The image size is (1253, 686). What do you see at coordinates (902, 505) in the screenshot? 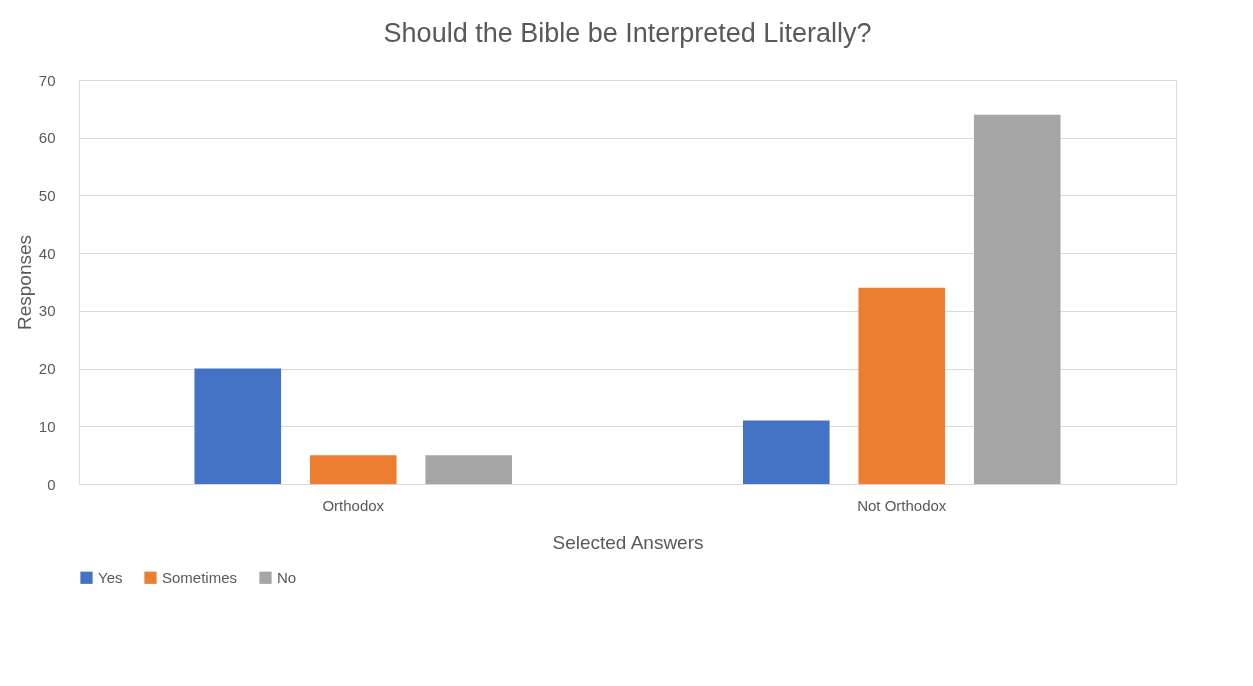
I see `x-tick-label: Not Orthodox` at bounding box center [902, 505].